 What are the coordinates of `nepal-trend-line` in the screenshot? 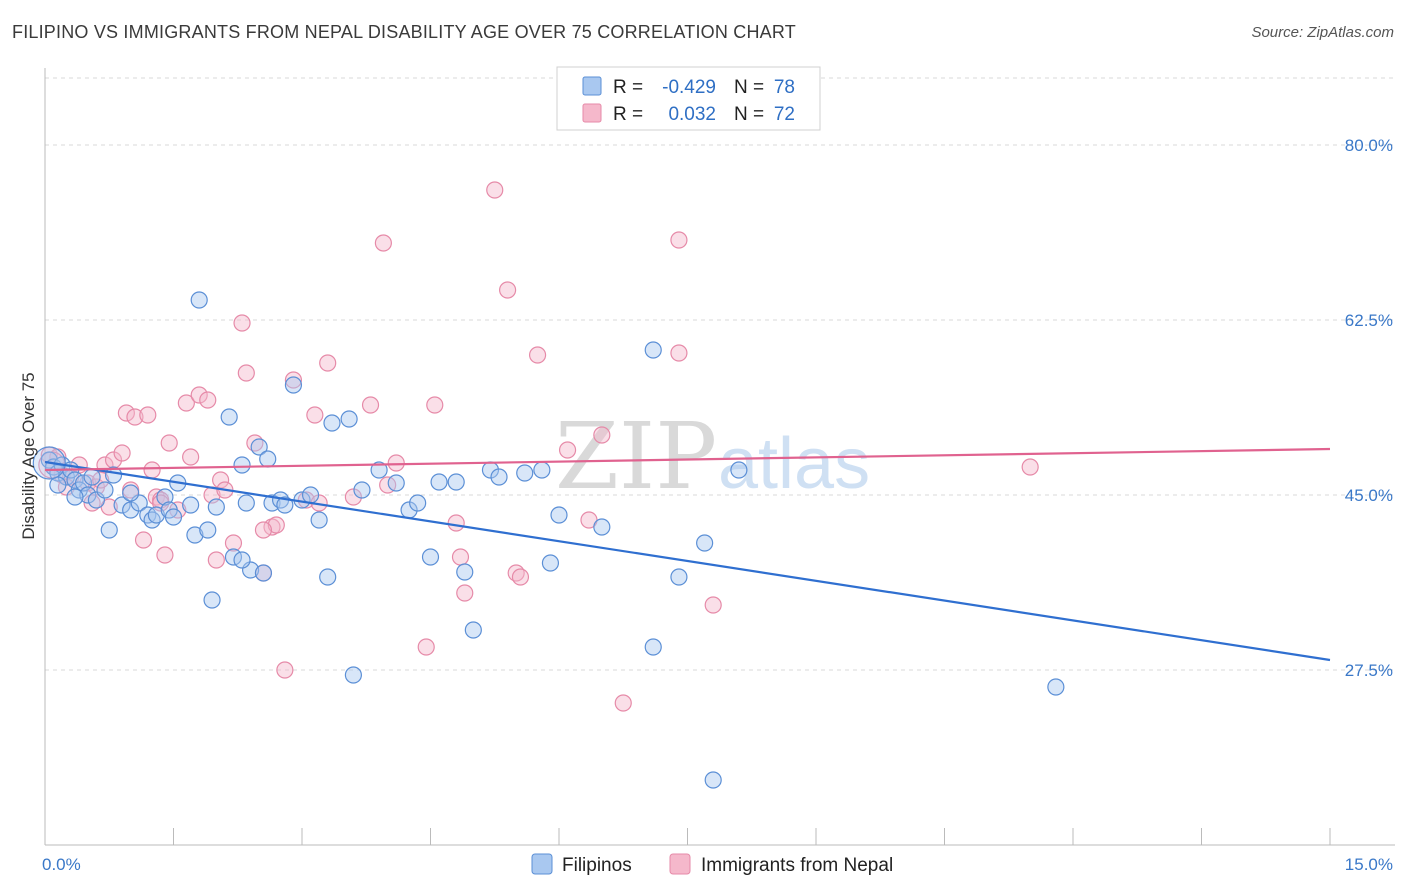 It's located at (687, 459).